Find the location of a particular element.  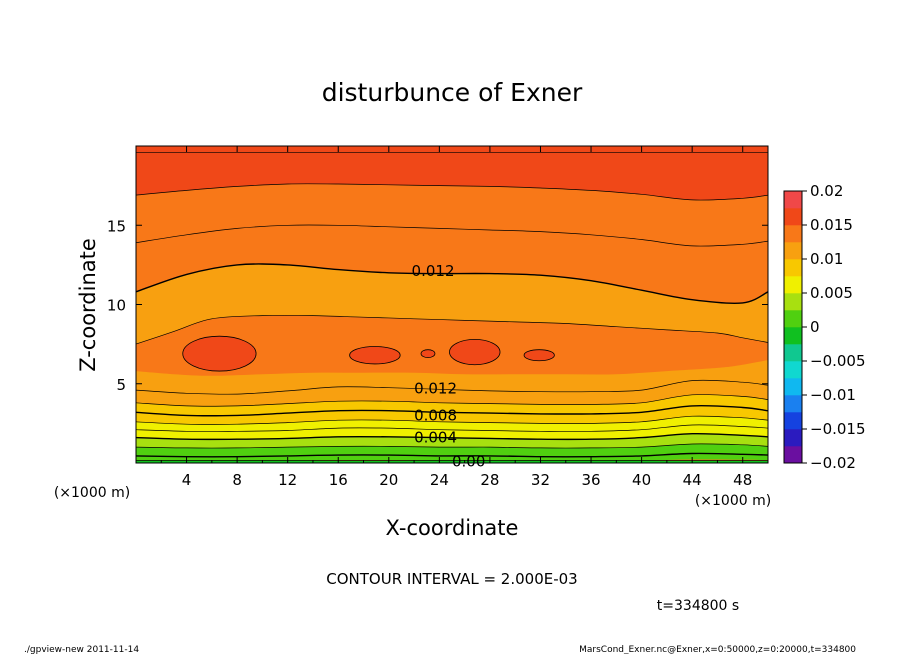

footer-left: ./gpview-new 2011-11-14 is located at coordinates (81, 649).